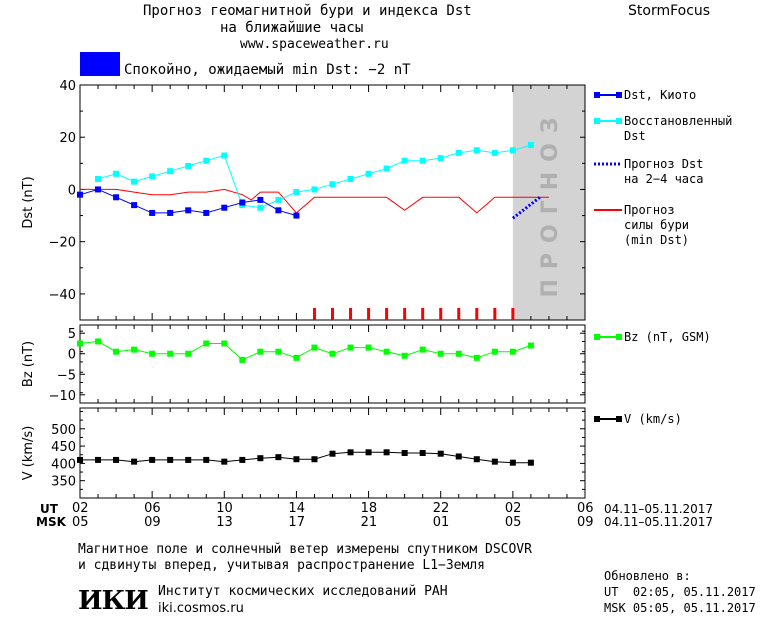  What do you see at coordinates (314, 201) in the screenshot?
I see `storm-forecast-line` at bounding box center [314, 201].